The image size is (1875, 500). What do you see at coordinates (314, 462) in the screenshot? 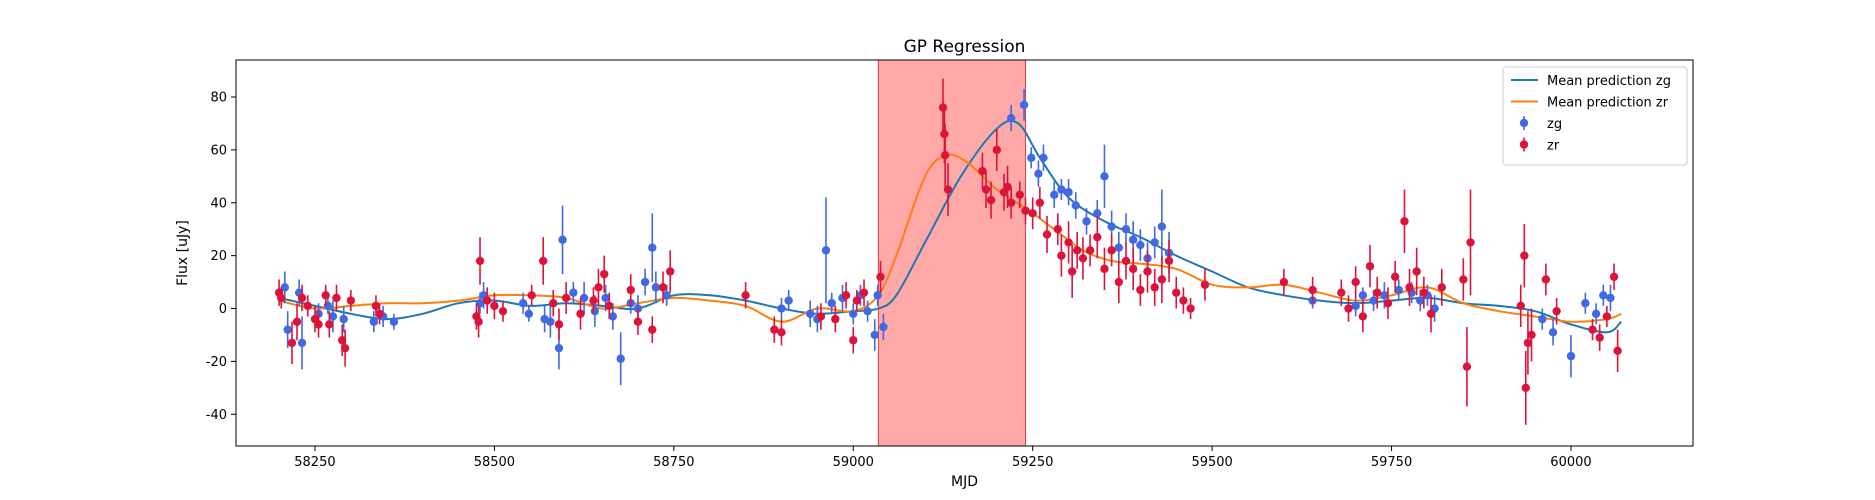
I see `x-tick-label: 58250` at bounding box center [314, 462].